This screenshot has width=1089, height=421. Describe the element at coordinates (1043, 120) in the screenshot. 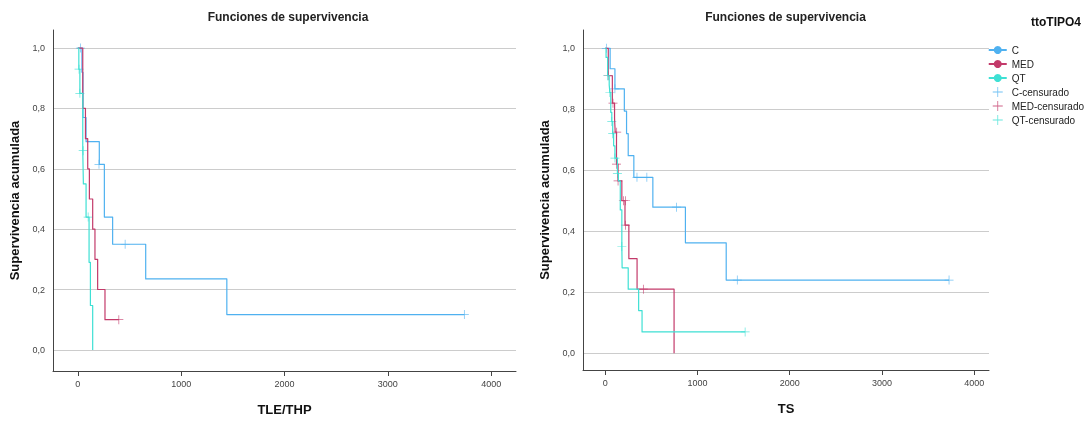

I see `legend-label: QT-censurado` at that location.